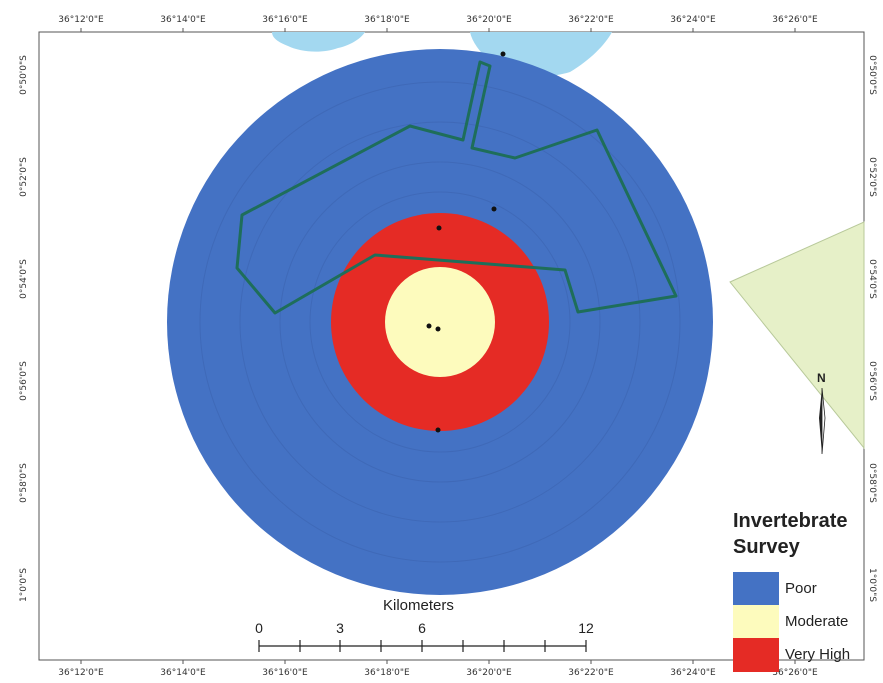 This screenshot has width=883, height=683. Describe the element at coordinates (801, 588) in the screenshot. I see `legend-label-poor: Poor` at that location.